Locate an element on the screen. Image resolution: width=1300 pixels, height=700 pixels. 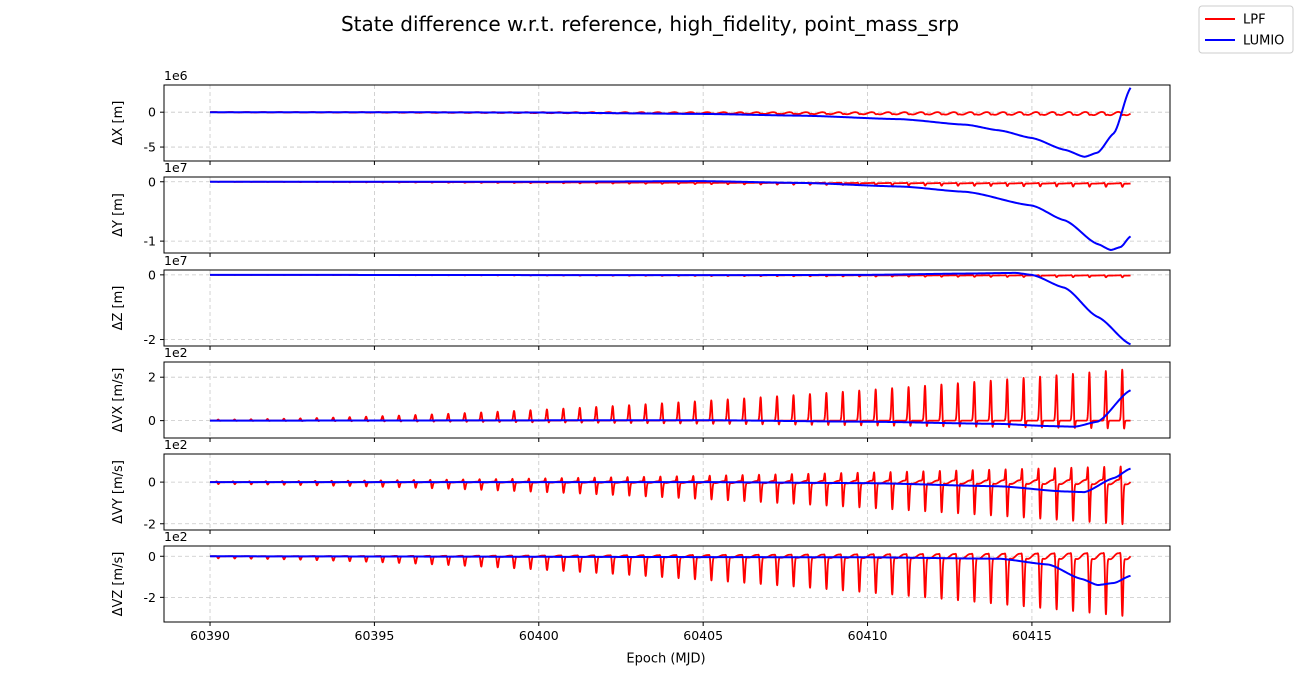
y-axis-label: ΔVY [m/s] is located at coordinates (118, 492).